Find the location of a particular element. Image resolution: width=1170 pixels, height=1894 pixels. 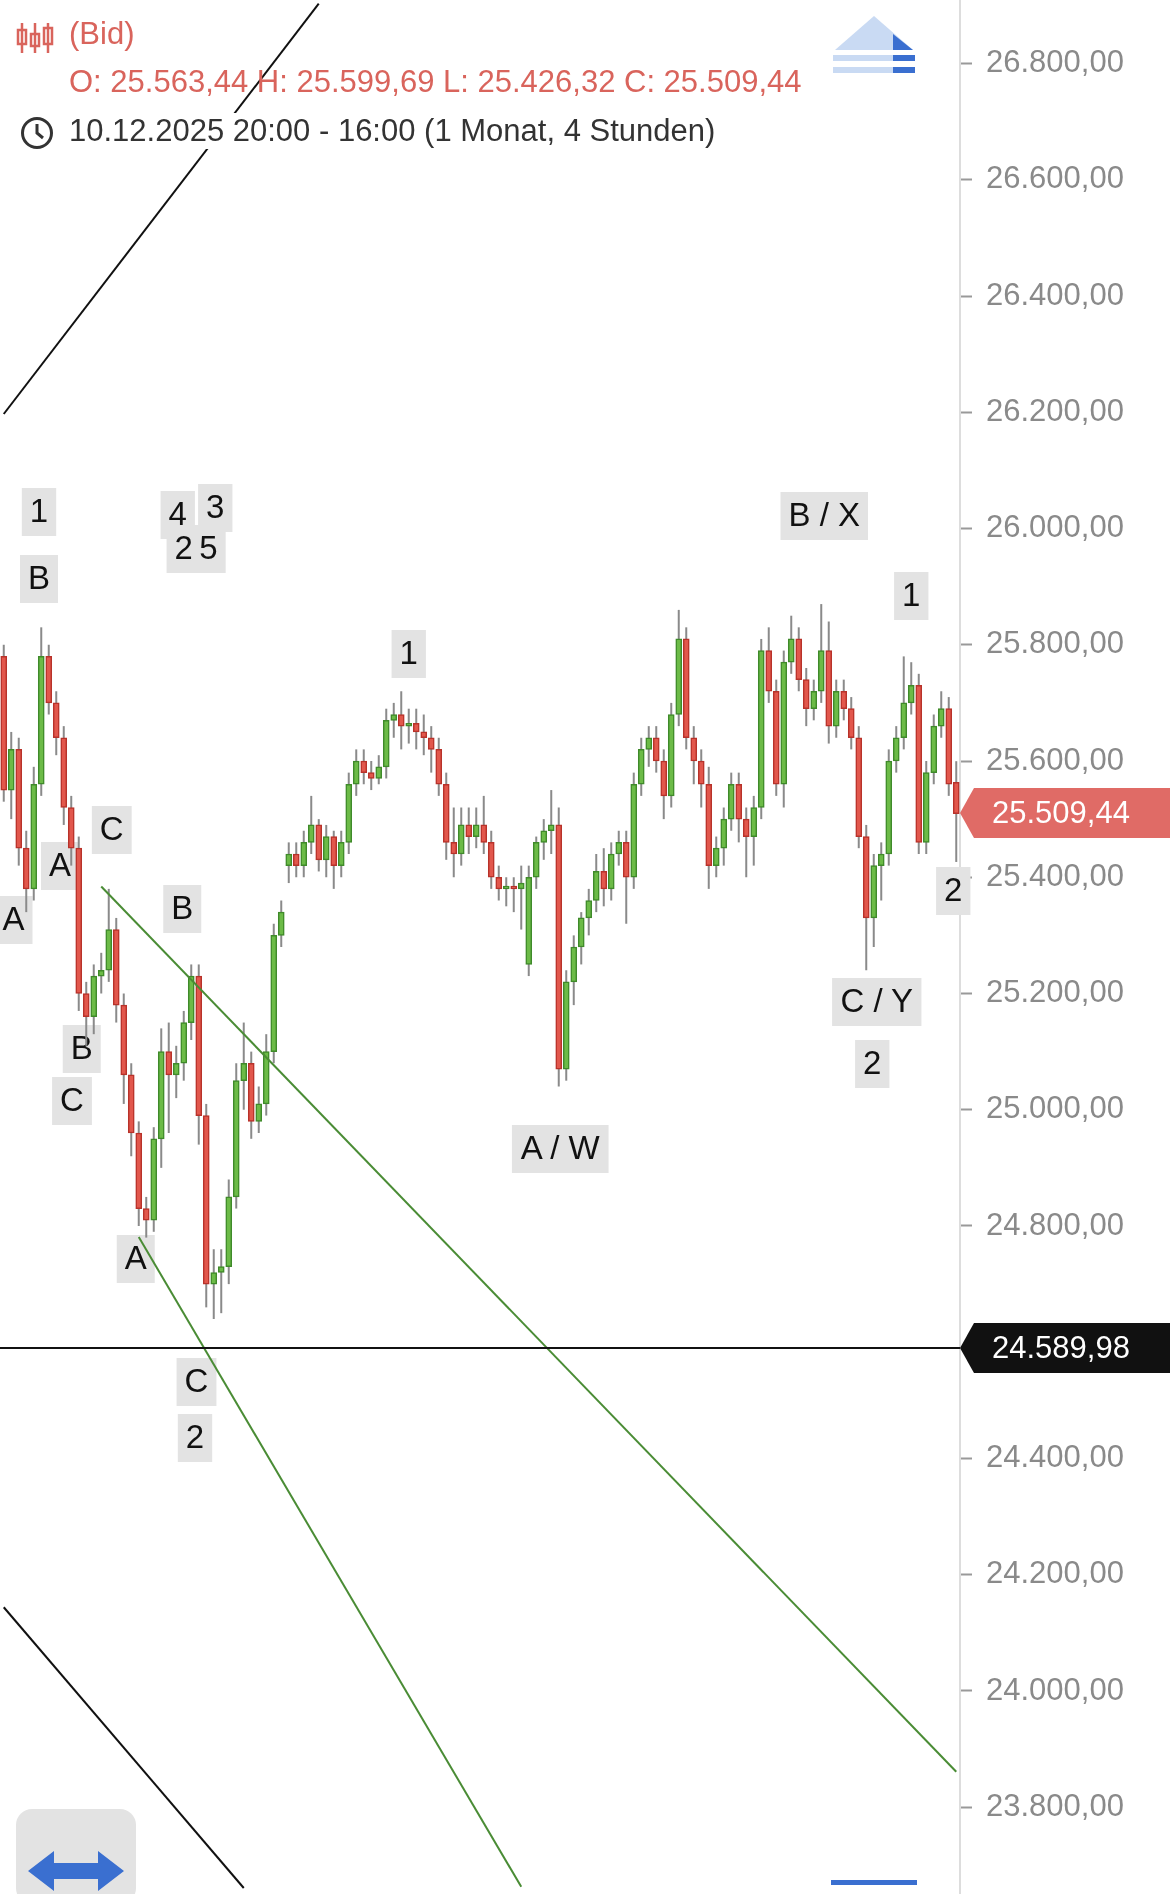

text: O: 25.563,44 H: 25.599,69 L: 25.426,32 C: 25.509,44 is located at coordinates (435, 82).